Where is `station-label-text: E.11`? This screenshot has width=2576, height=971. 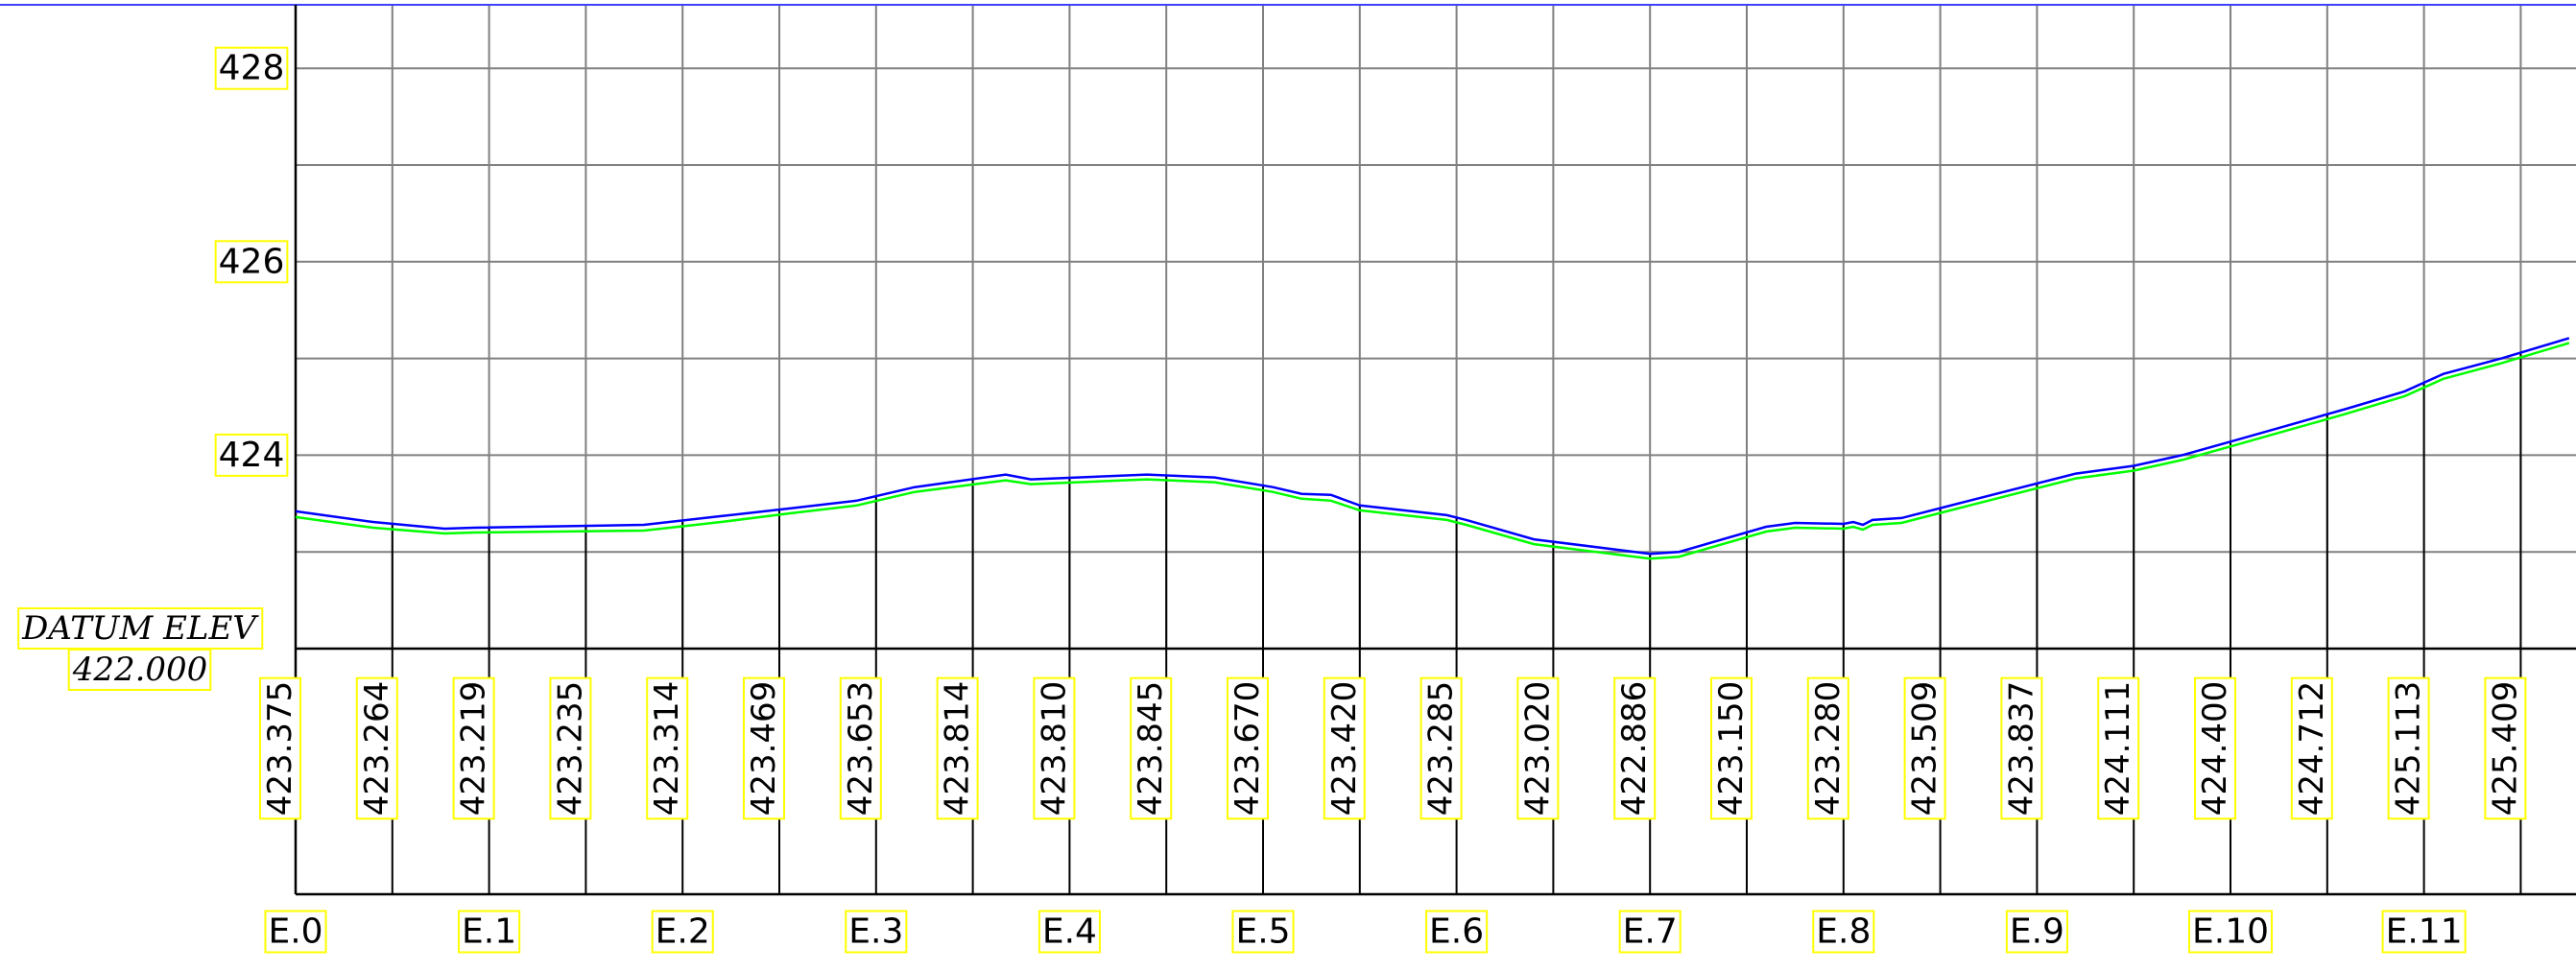
station-label-text: E.11 is located at coordinates (2424, 932).